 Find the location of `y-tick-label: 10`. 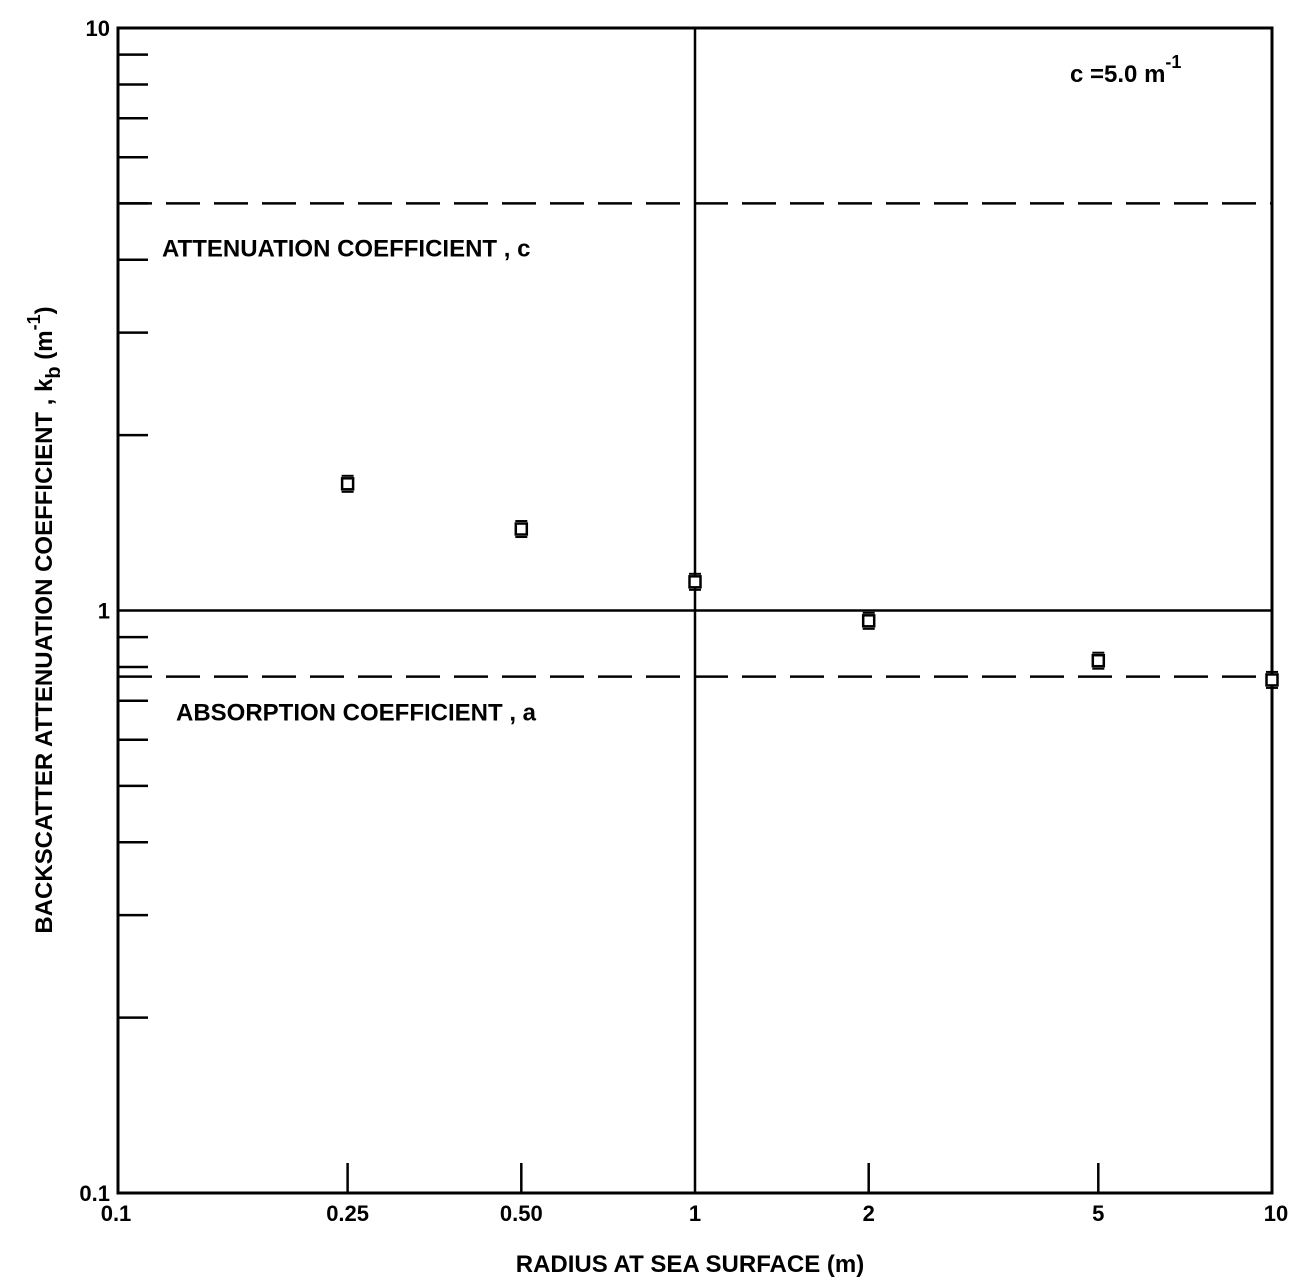

y-tick-label: 10 is located at coordinates (98, 28).